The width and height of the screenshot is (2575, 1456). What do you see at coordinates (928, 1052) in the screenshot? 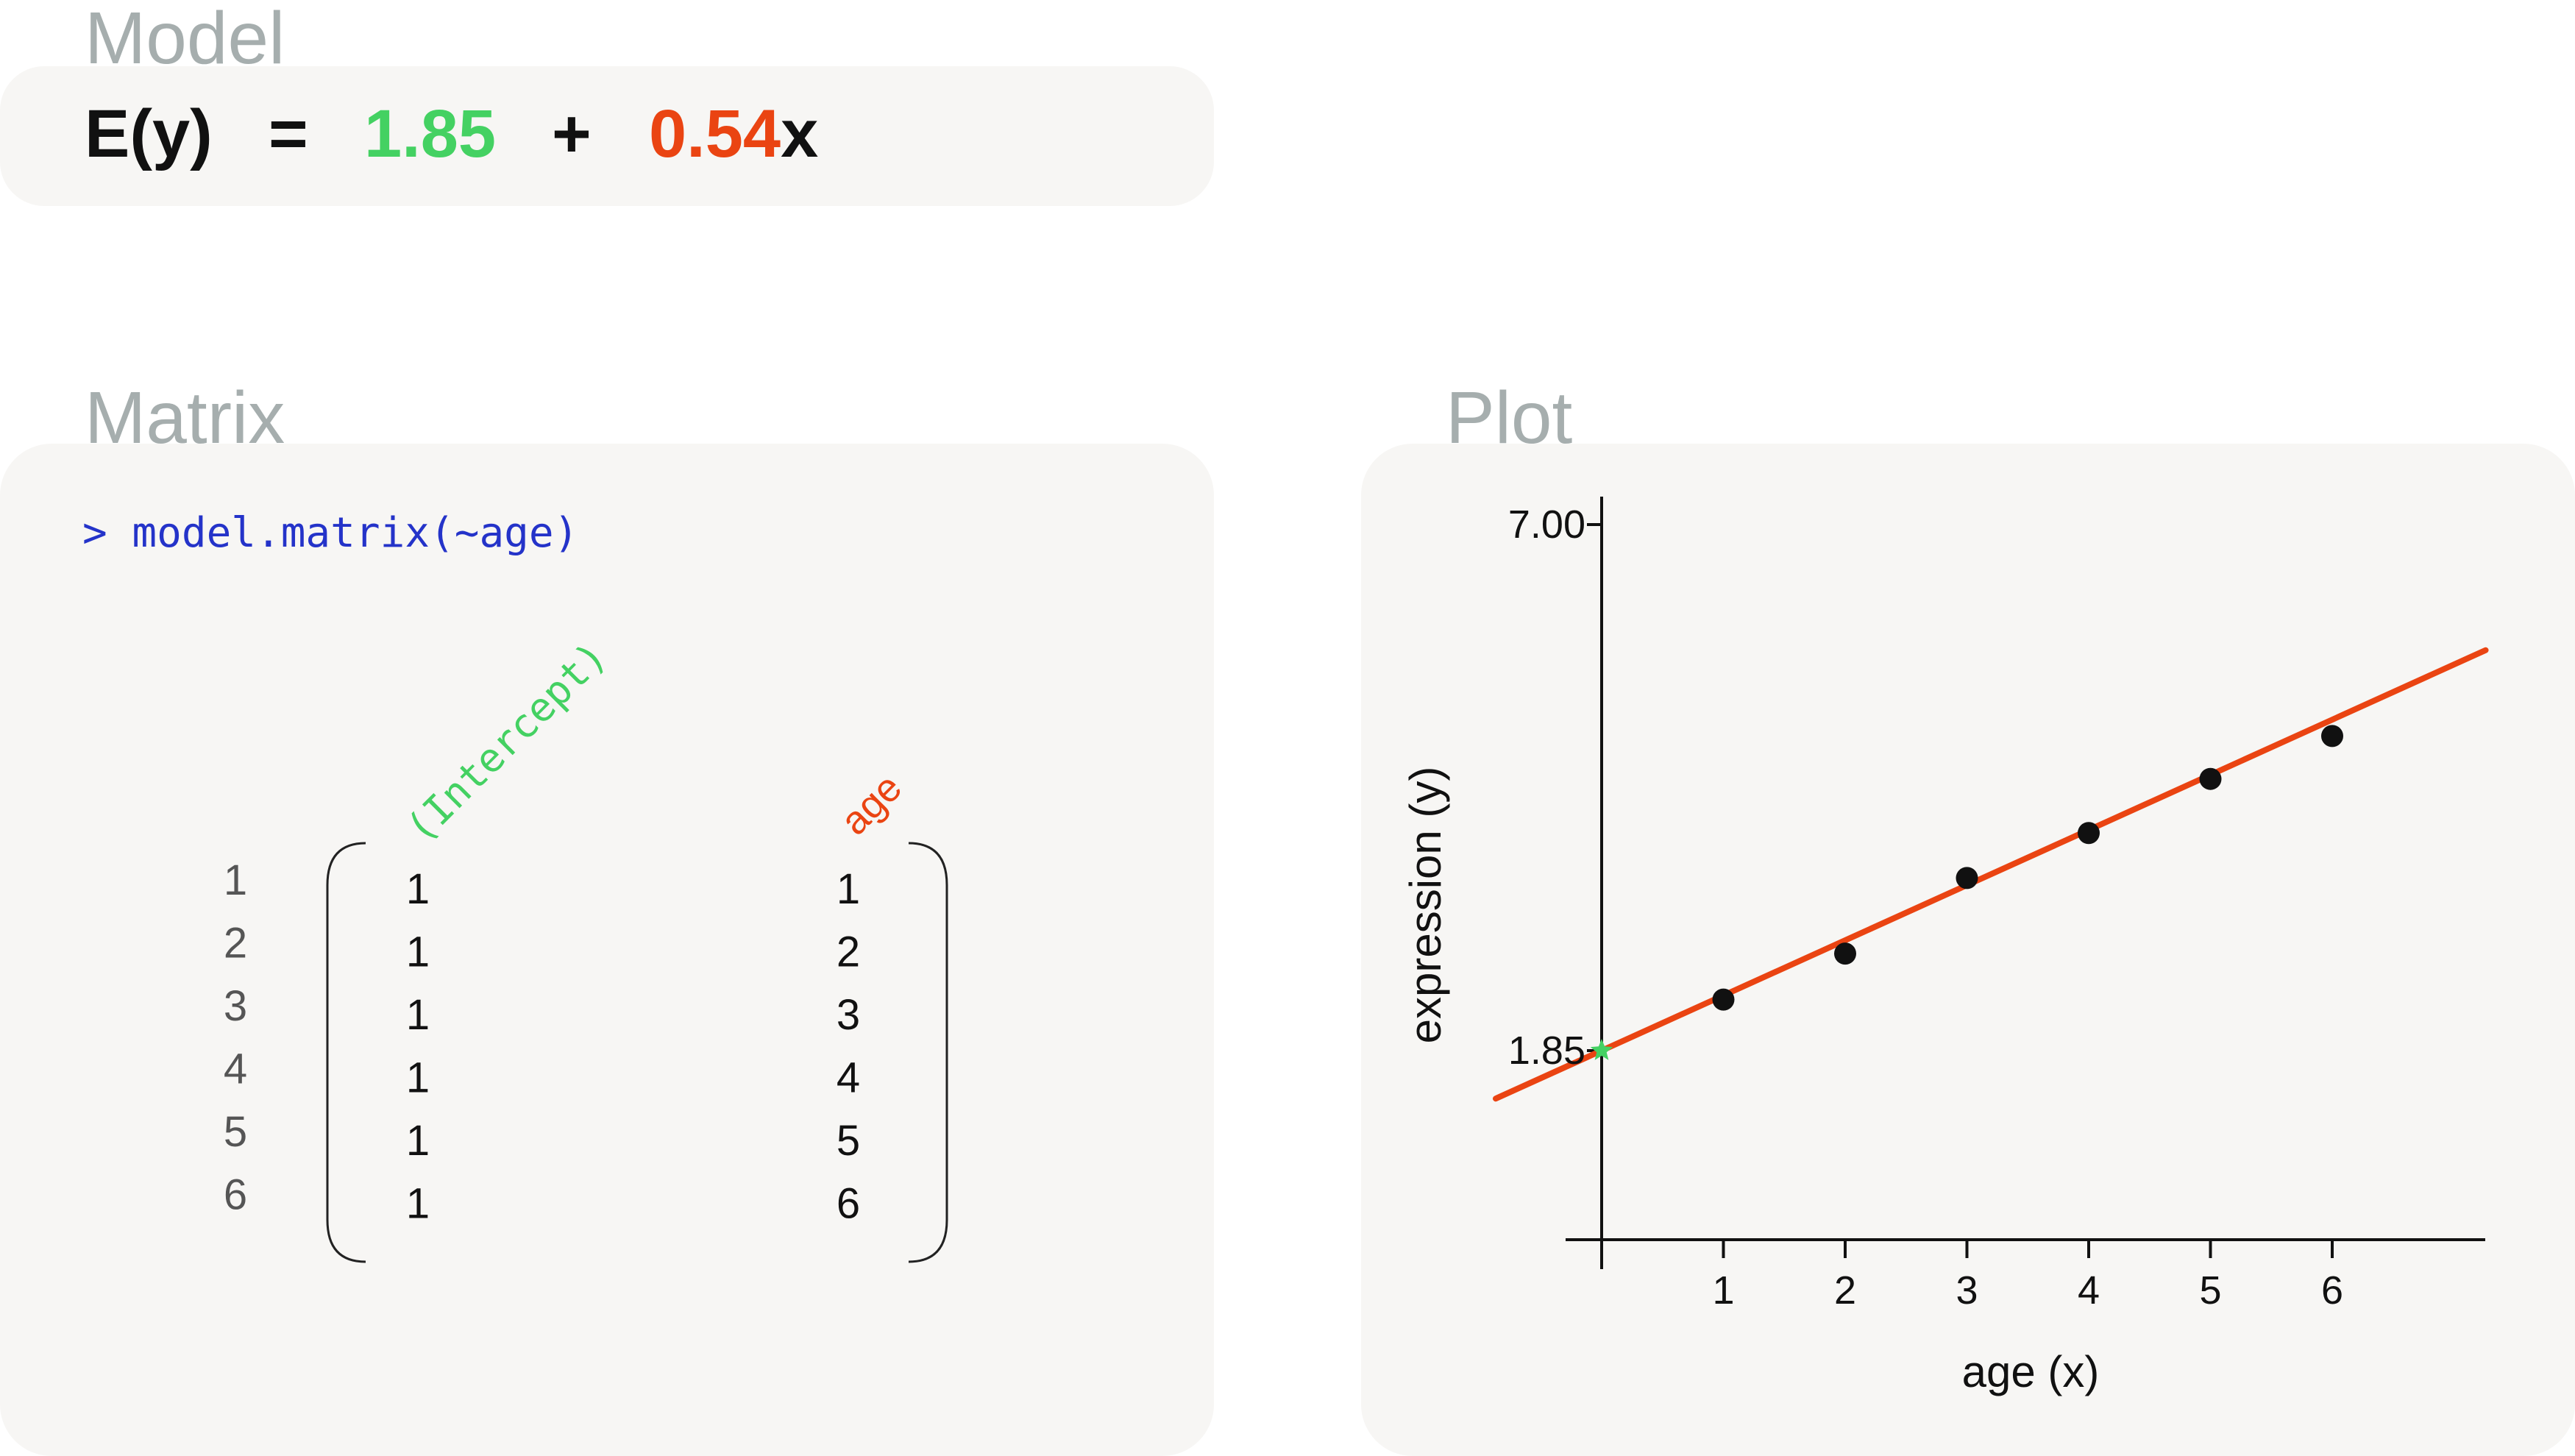
I see `matrix-right-bracket` at bounding box center [928, 1052].